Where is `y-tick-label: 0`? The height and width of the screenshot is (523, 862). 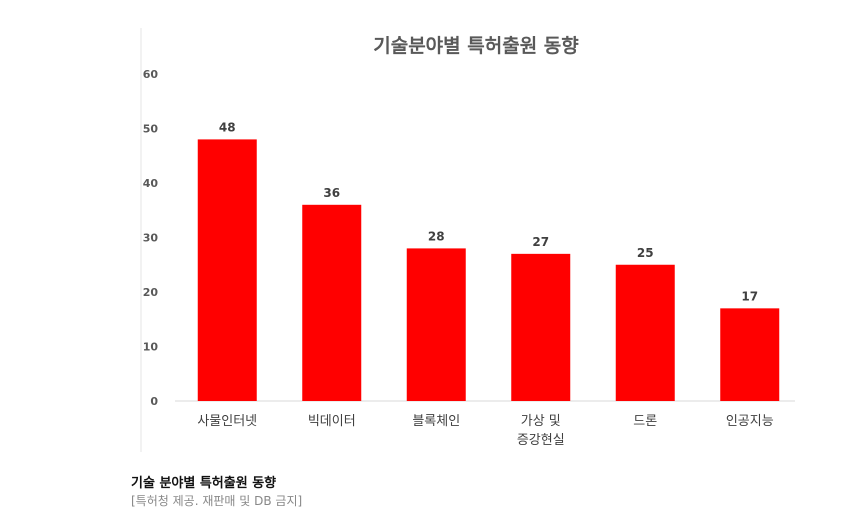 y-tick-label: 0 is located at coordinates (154, 401).